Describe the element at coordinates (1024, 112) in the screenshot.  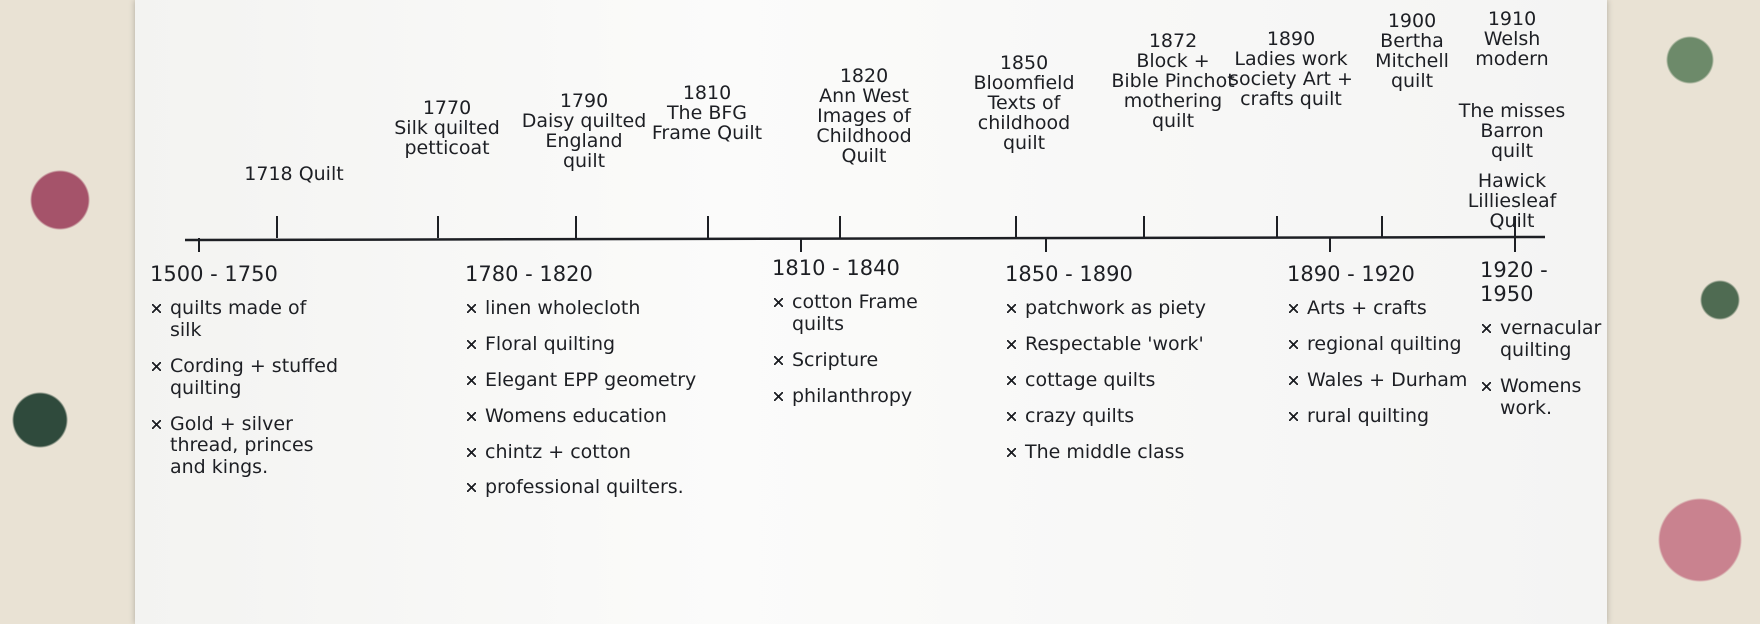
I see `quilt-text: Bloomfield Texts of childhood quilt` at that location.